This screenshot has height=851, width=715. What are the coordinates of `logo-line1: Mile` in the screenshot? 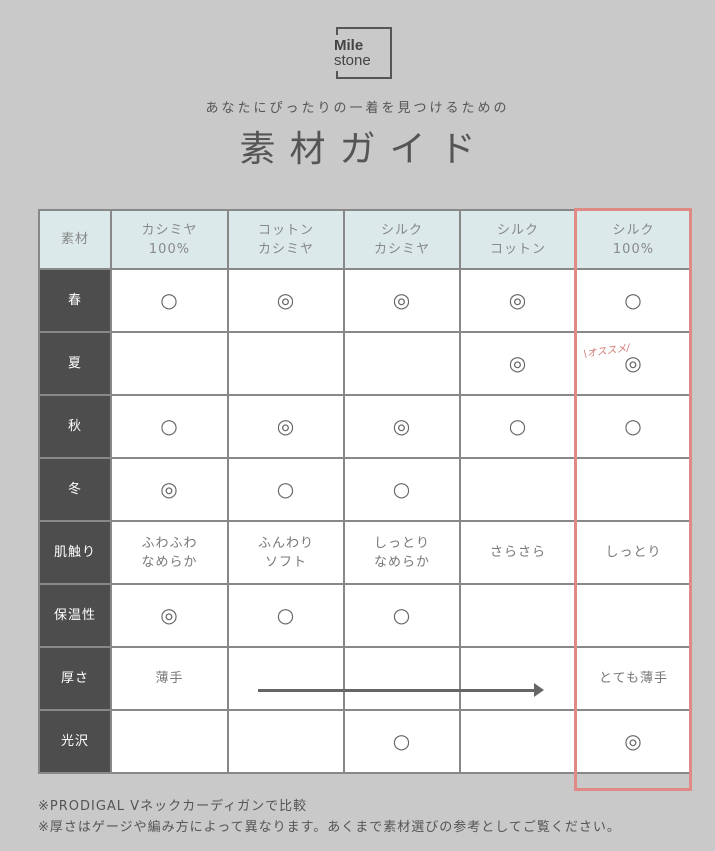 It's located at (349, 45).